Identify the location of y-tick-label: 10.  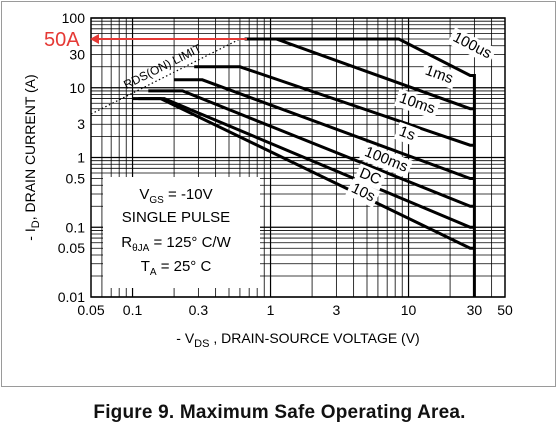
(77, 88).